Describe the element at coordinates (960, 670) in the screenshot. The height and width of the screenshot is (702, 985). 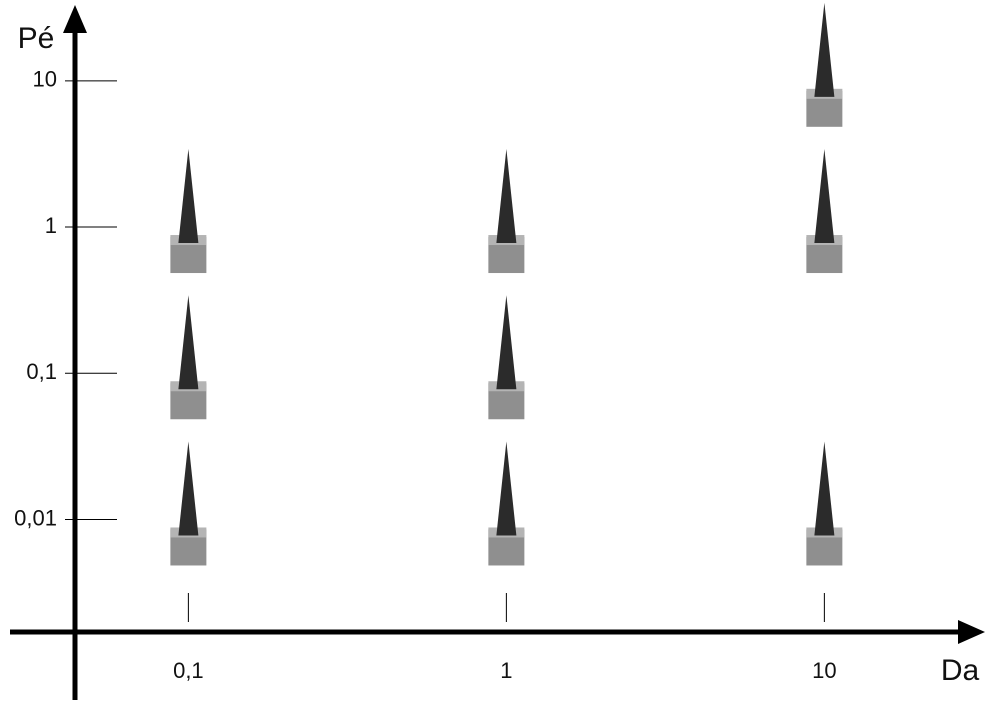
I see `x-axis-title: Da` at that location.